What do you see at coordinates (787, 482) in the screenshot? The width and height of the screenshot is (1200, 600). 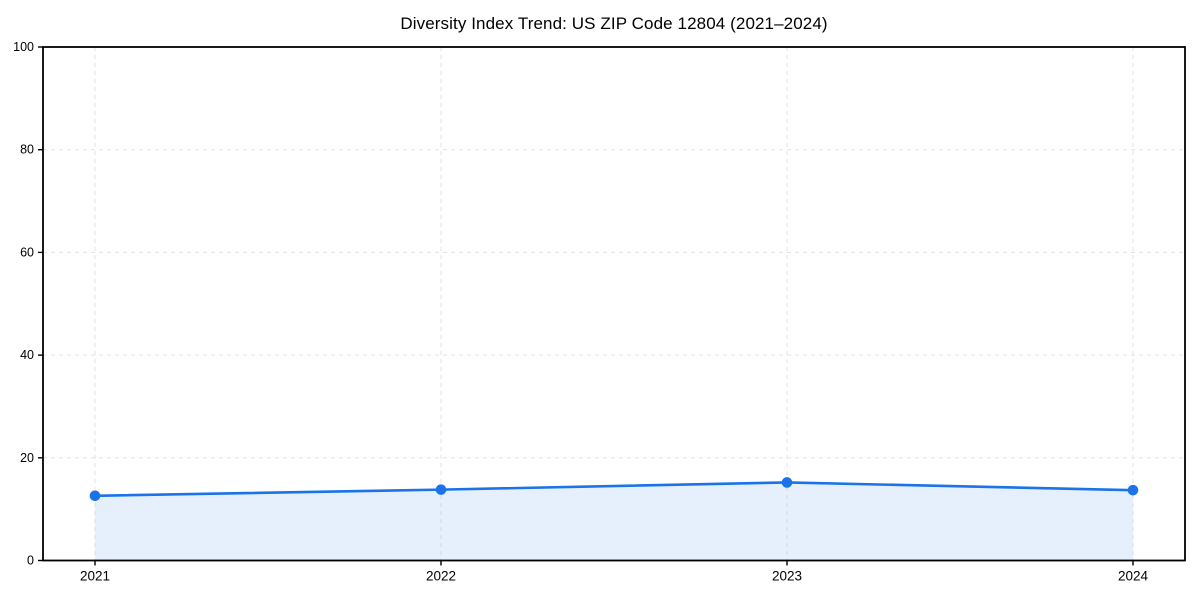 I see `data-point-2023` at bounding box center [787, 482].